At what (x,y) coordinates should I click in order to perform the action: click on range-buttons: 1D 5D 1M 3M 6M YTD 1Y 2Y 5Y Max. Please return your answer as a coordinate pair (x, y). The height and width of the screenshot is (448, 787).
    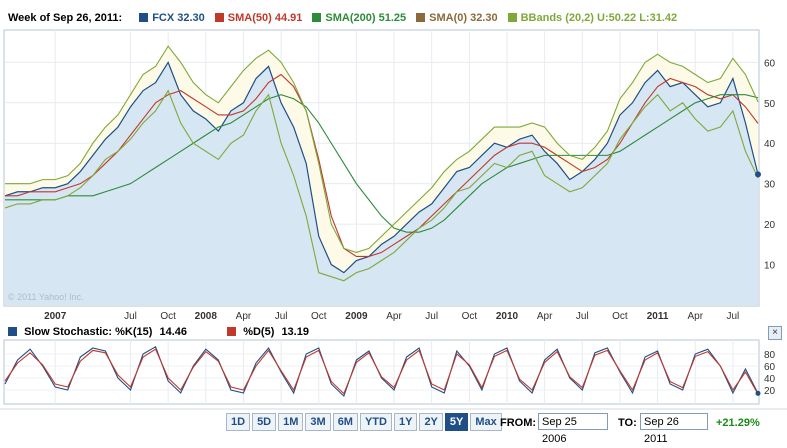
    Looking at the image, I should click on (365, 422).